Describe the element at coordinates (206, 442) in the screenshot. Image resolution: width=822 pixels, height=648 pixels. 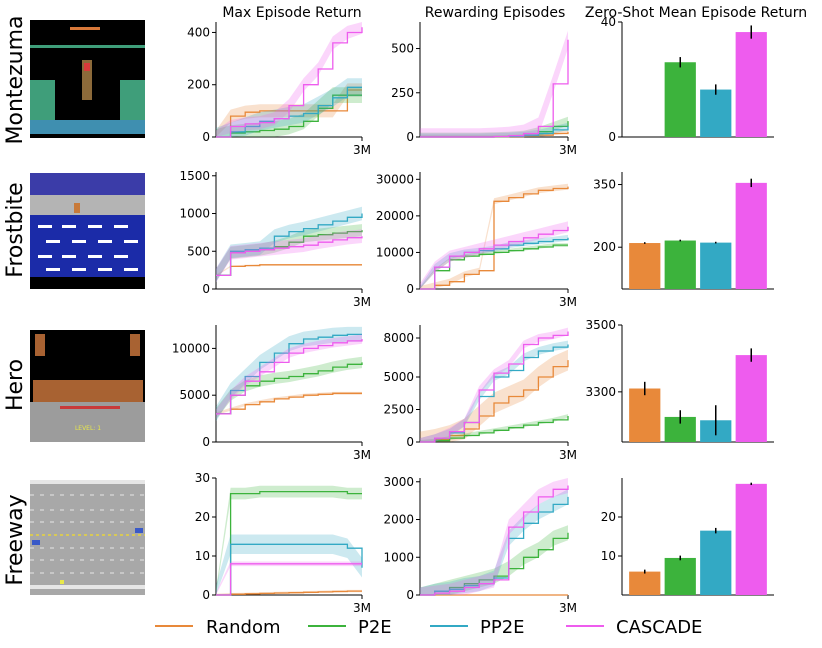
I see `y-tick-label-hero-max-episode-return: 0` at that location.